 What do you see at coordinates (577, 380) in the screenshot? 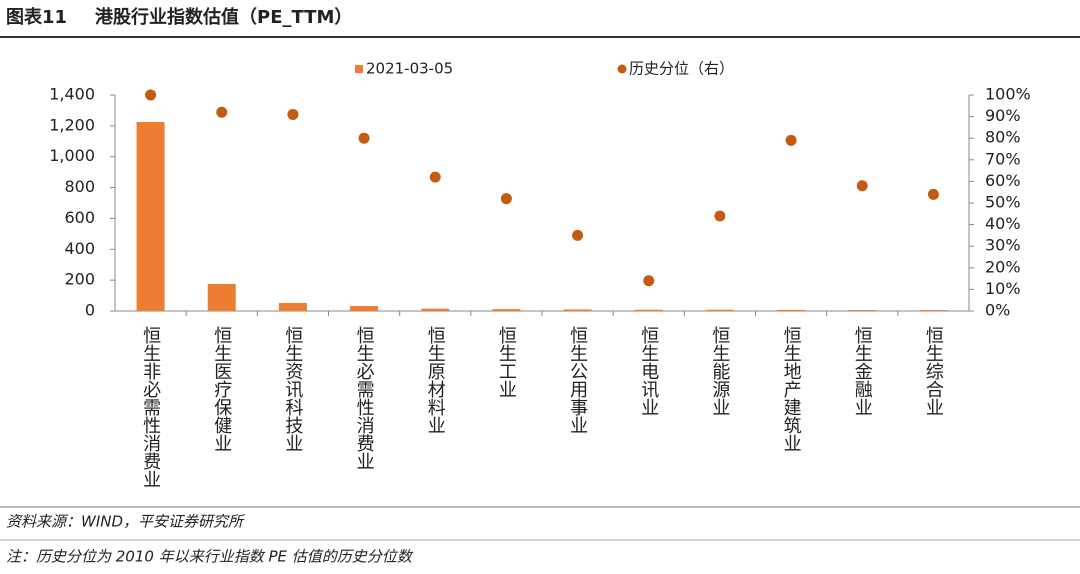
I see `x-tick-label: 恒生公用事业` at bounding box center [577, 380].